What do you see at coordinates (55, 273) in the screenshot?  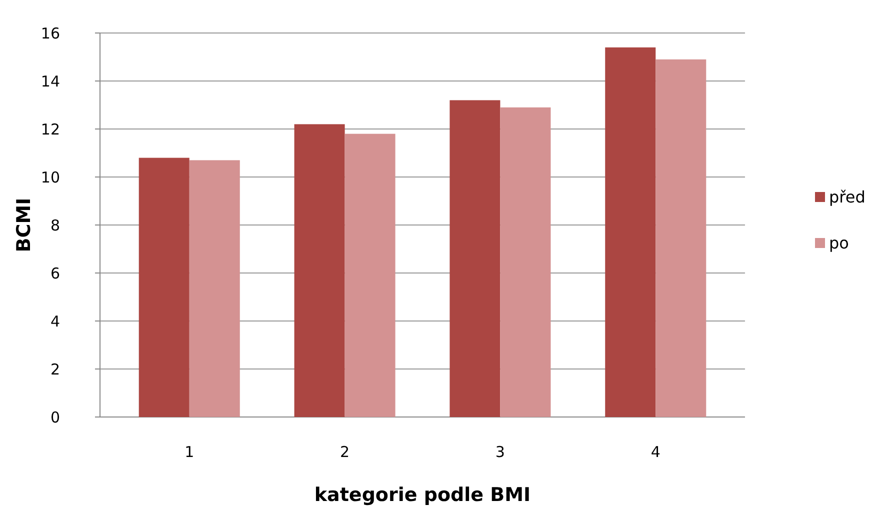 I see `y-tick-label: 6` at bounding box center [55, 273].